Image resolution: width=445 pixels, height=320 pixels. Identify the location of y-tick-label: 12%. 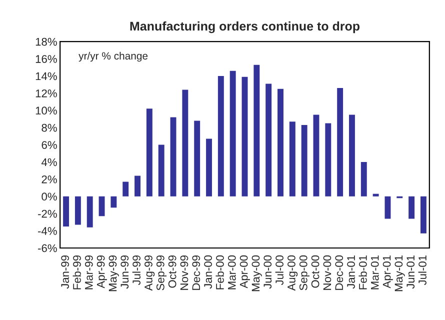
(46, 93).